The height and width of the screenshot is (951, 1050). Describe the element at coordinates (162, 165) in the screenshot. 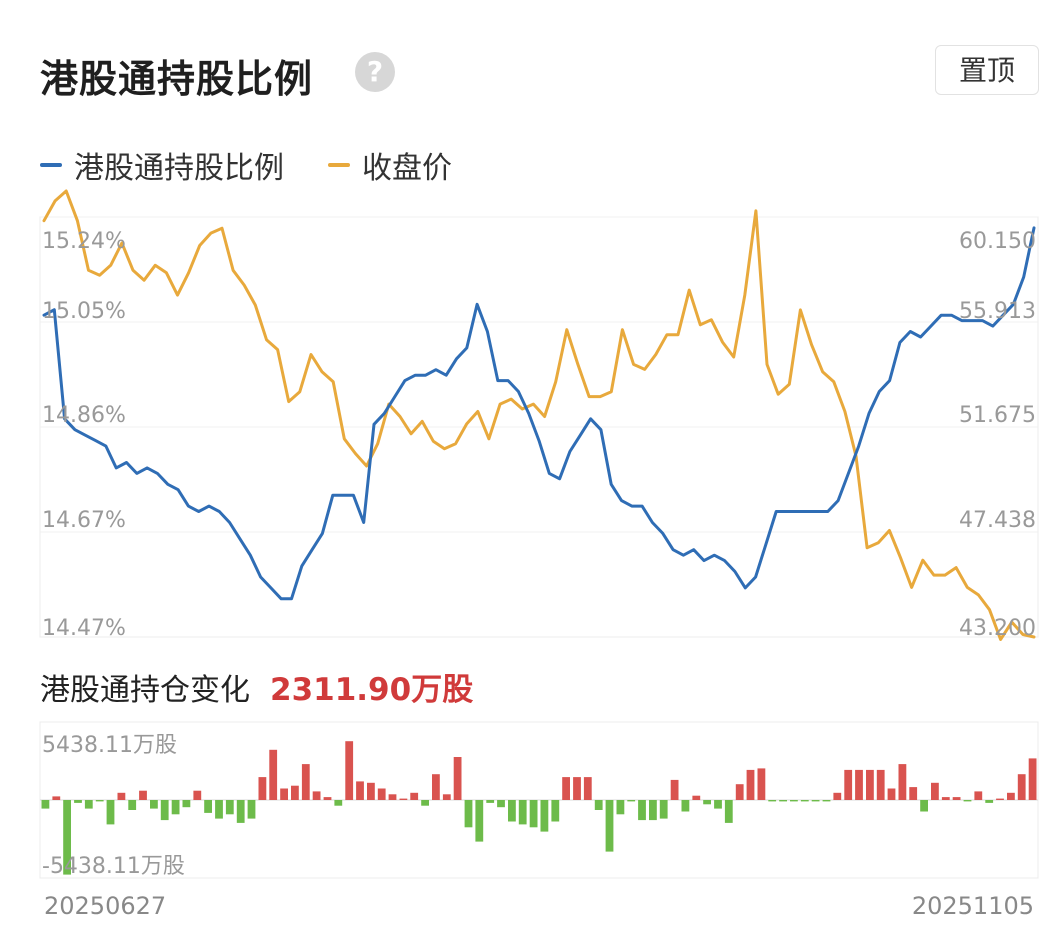

I see `legend-item-holding-ratio: 港股通持股比例` at that location.